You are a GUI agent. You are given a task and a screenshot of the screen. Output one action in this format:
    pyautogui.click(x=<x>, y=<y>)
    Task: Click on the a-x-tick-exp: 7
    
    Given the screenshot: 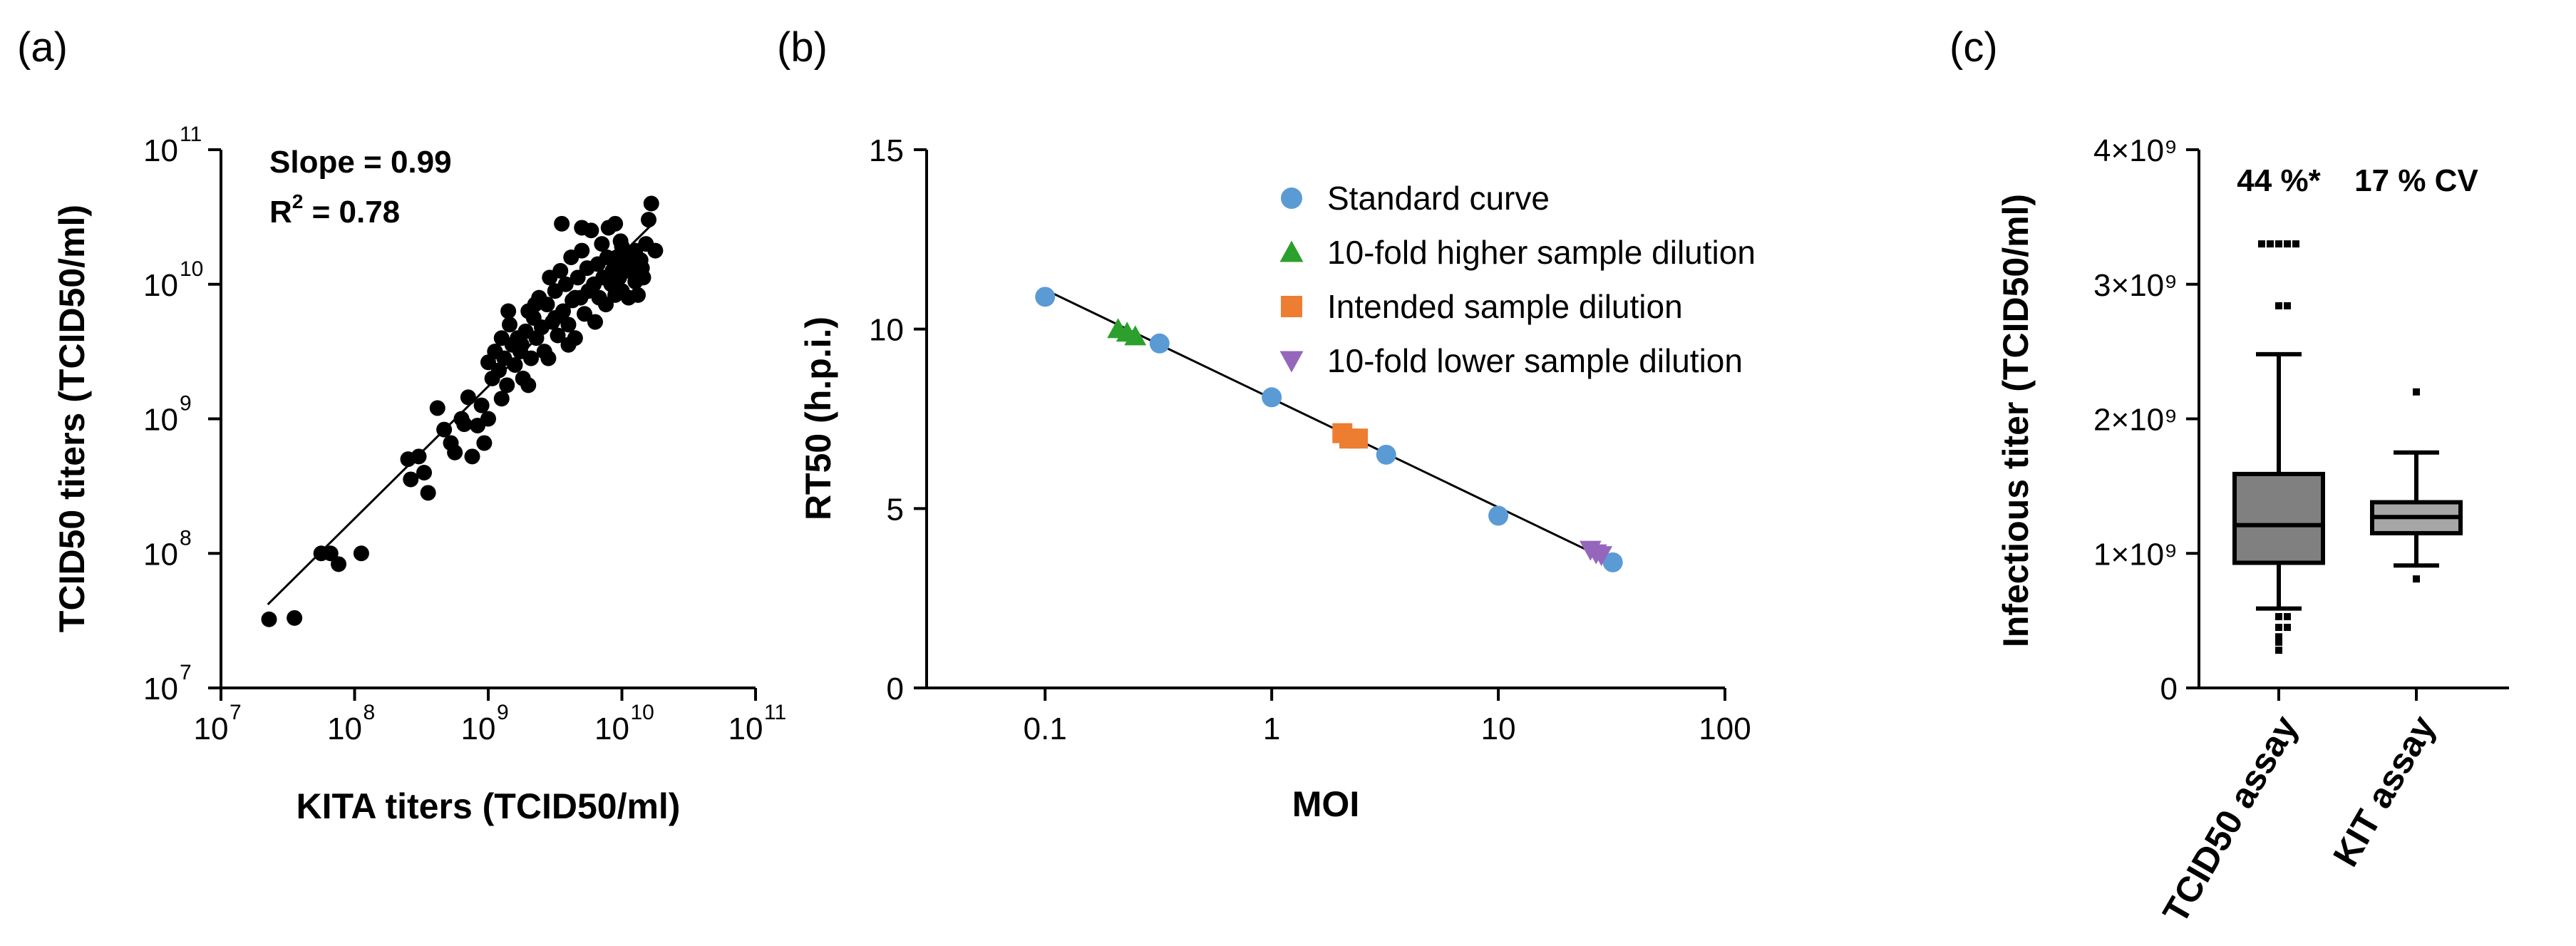 What is the action you would take?
    pyautogui.click(x=236, y=712)
    